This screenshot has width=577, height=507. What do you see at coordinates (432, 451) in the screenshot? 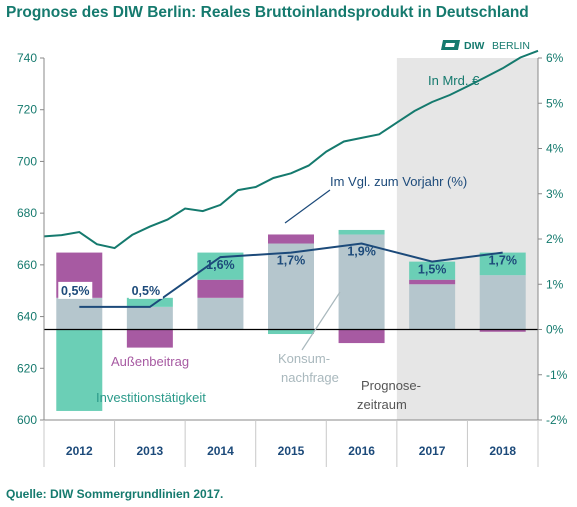
I see `x-axis-tick-label: 2017` at bounding box center [432, 451].